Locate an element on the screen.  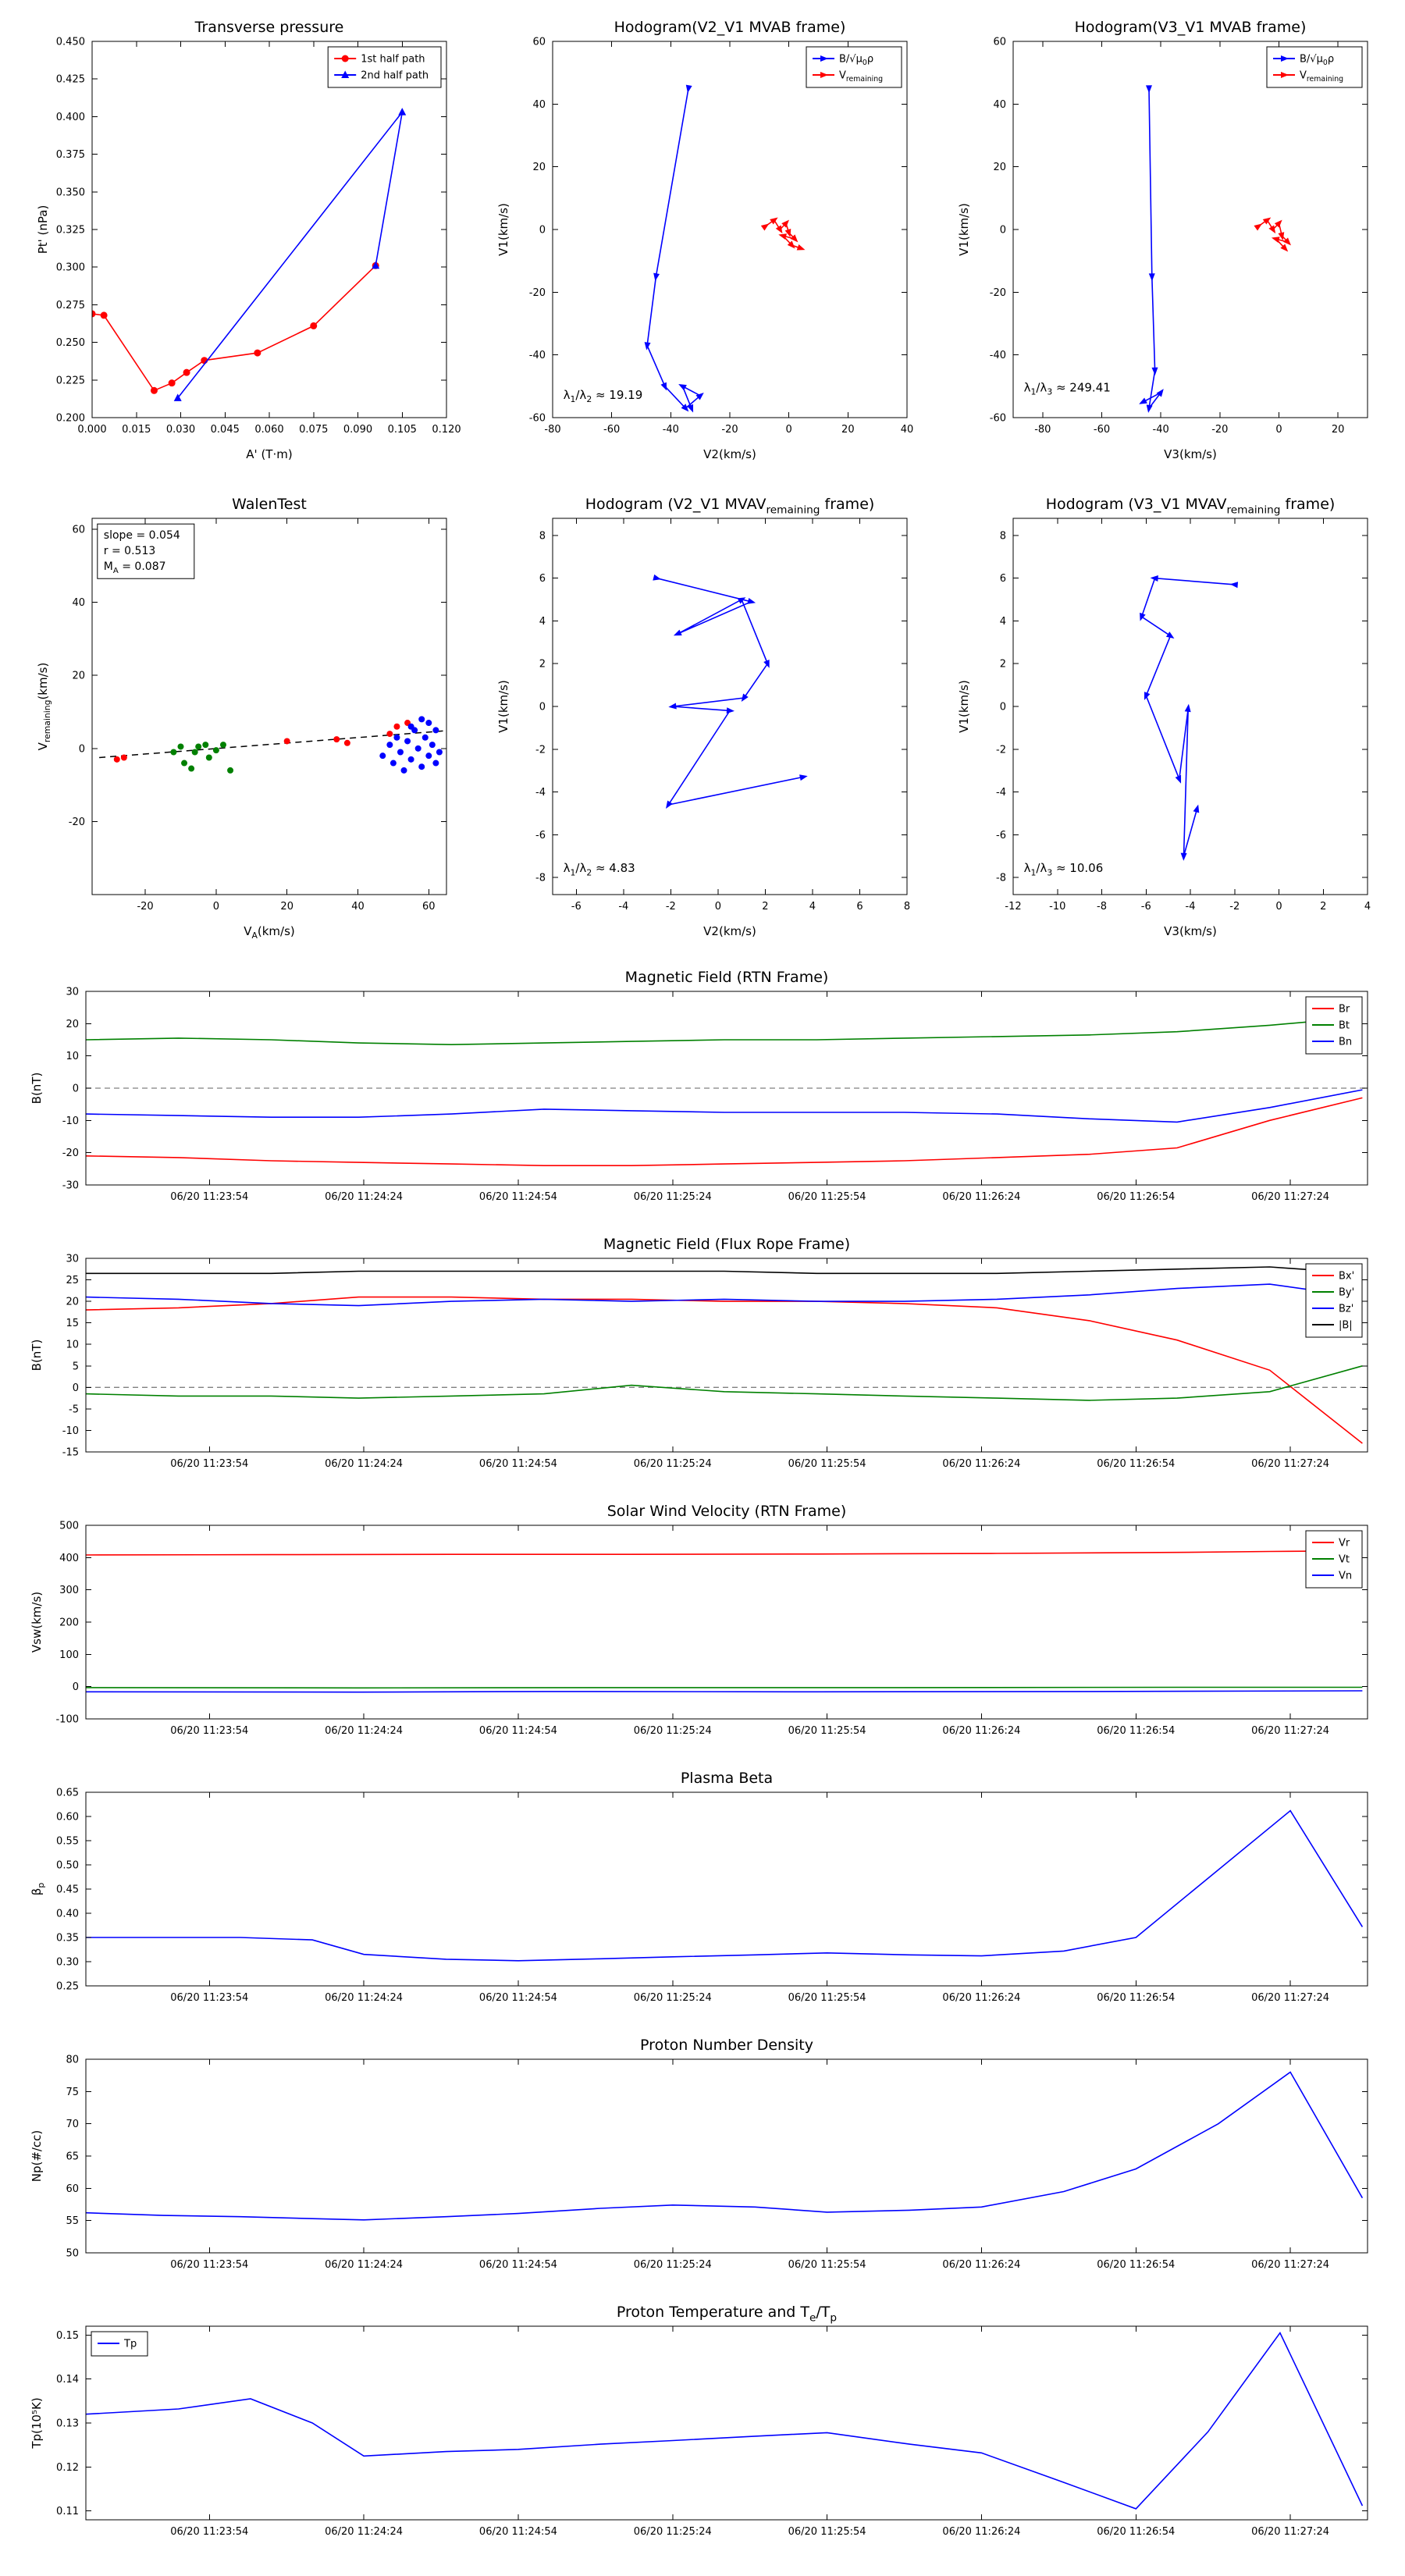
y-tick-label: 40 is located at coordinates (1000, 105).